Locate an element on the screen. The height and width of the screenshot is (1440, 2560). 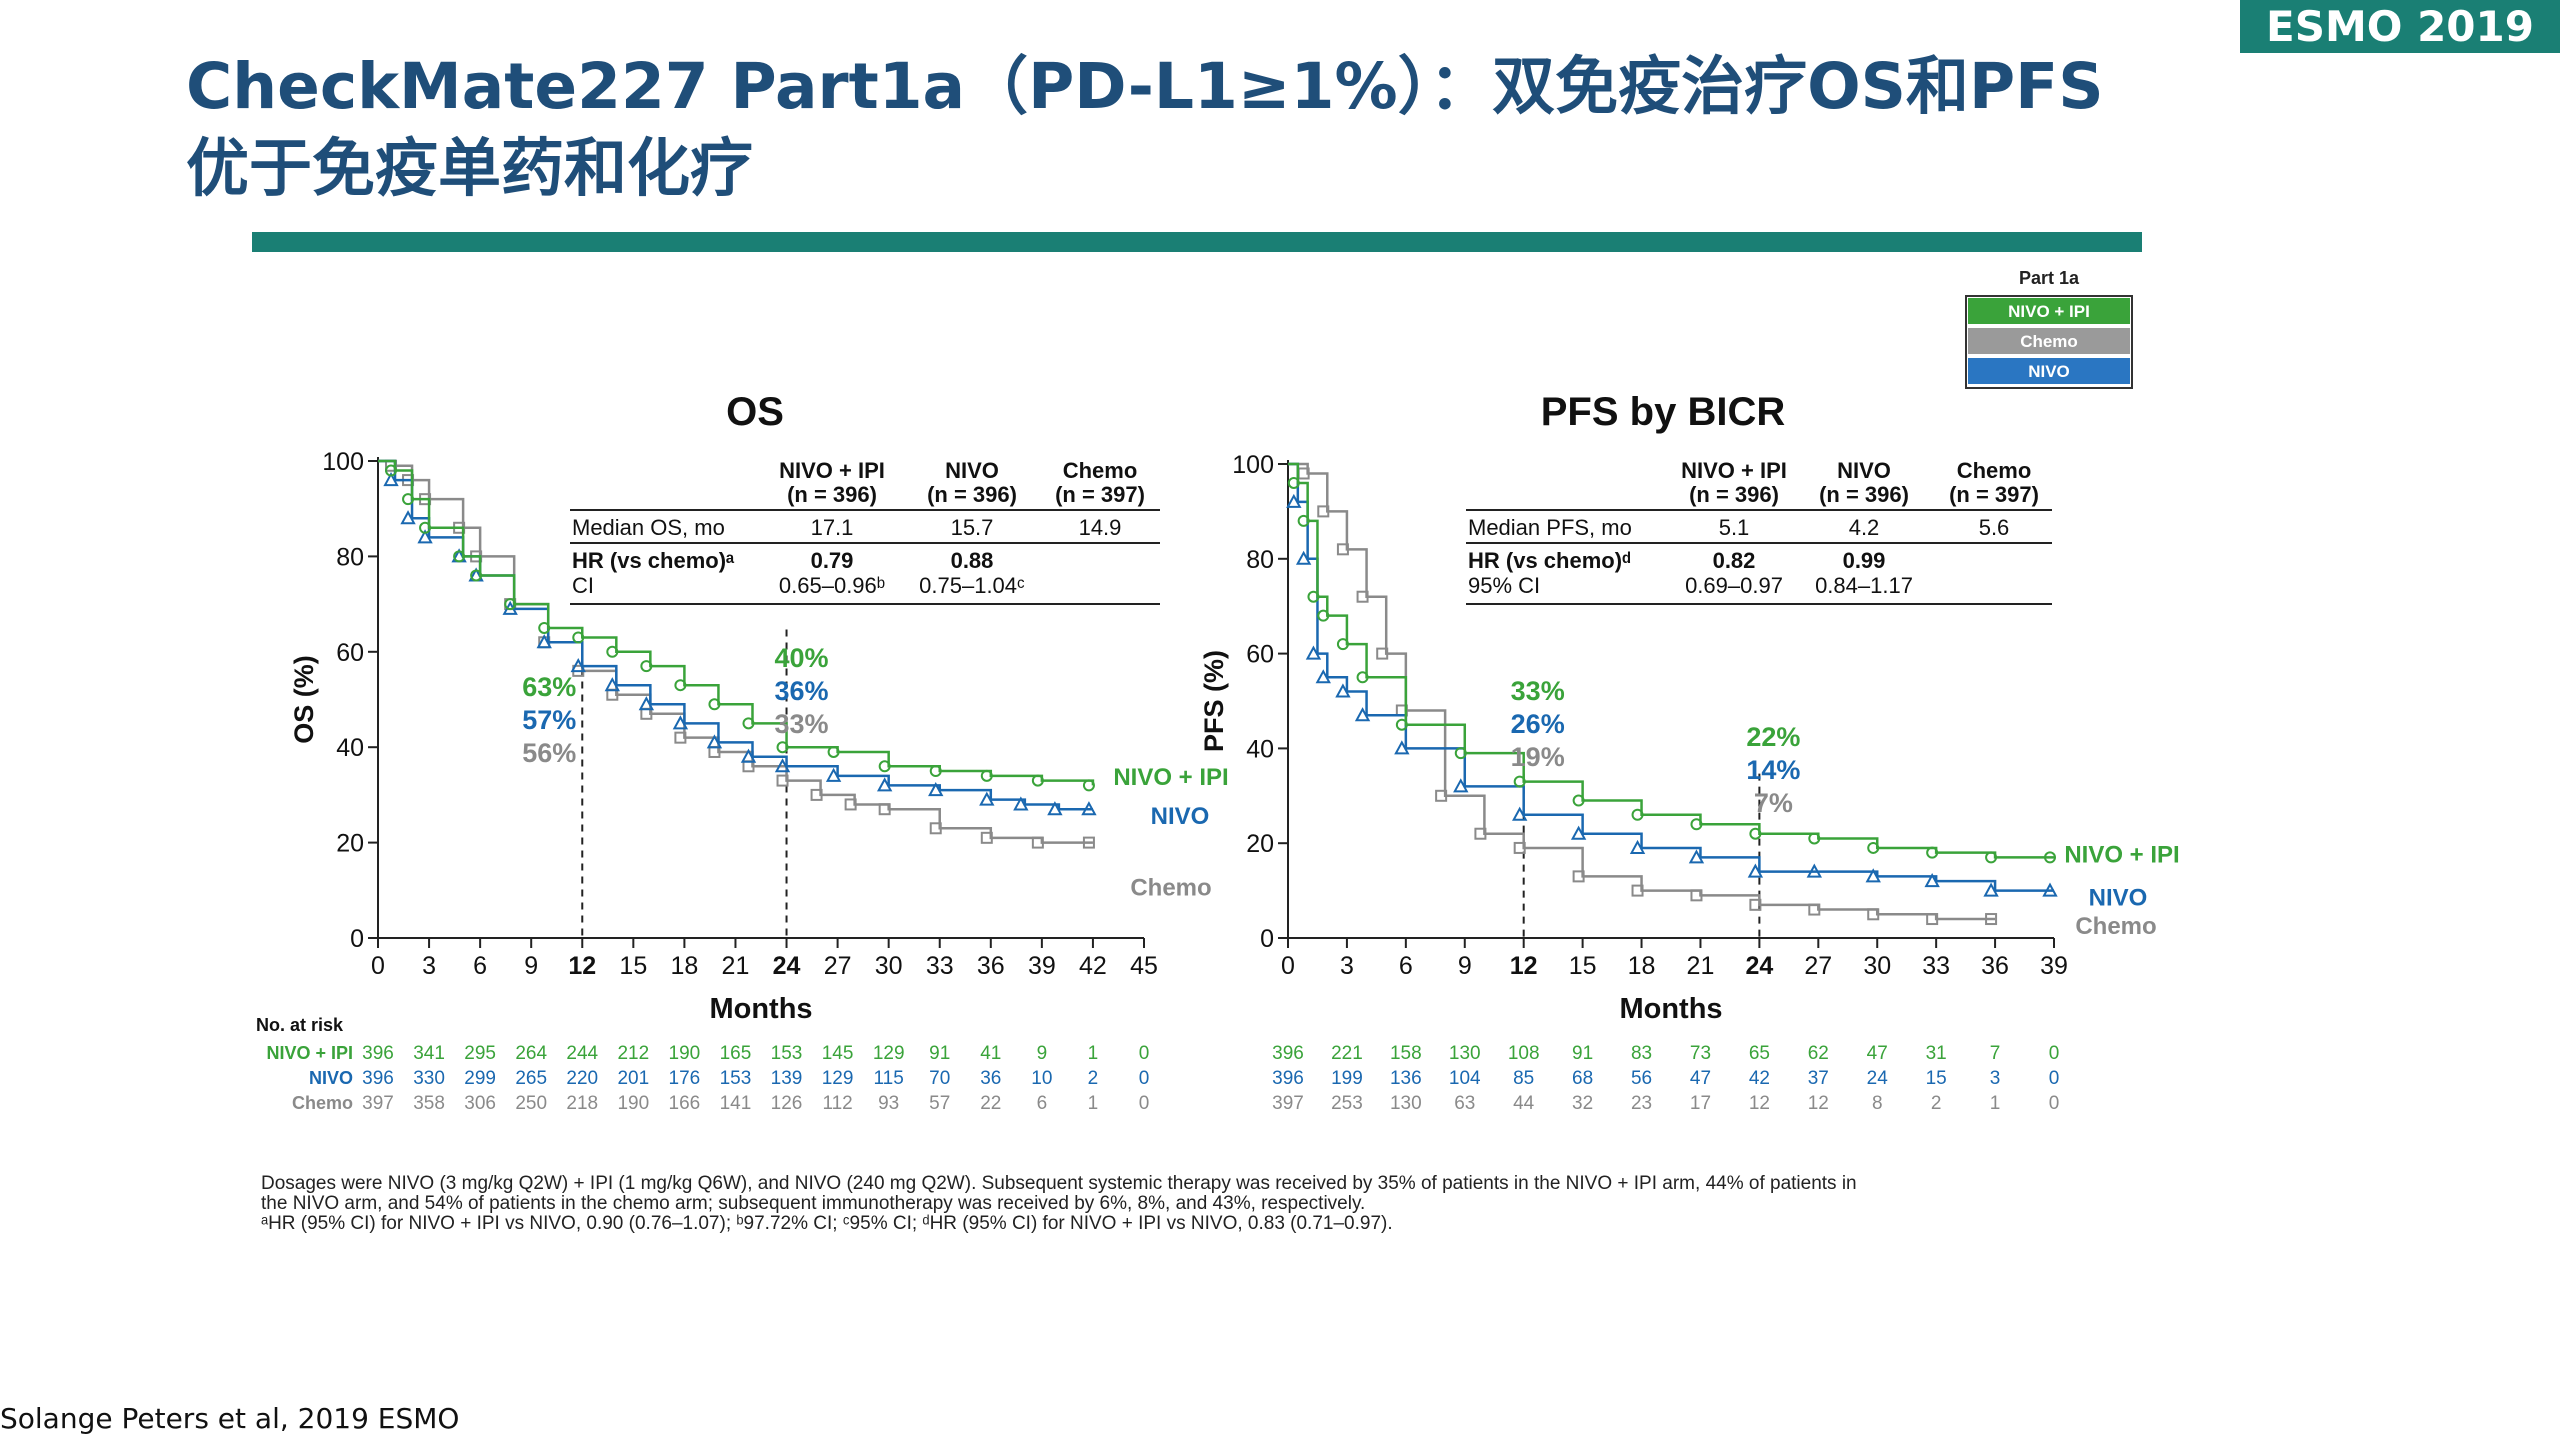
table-col-header: NIVO is located at coordinates (972, 470).